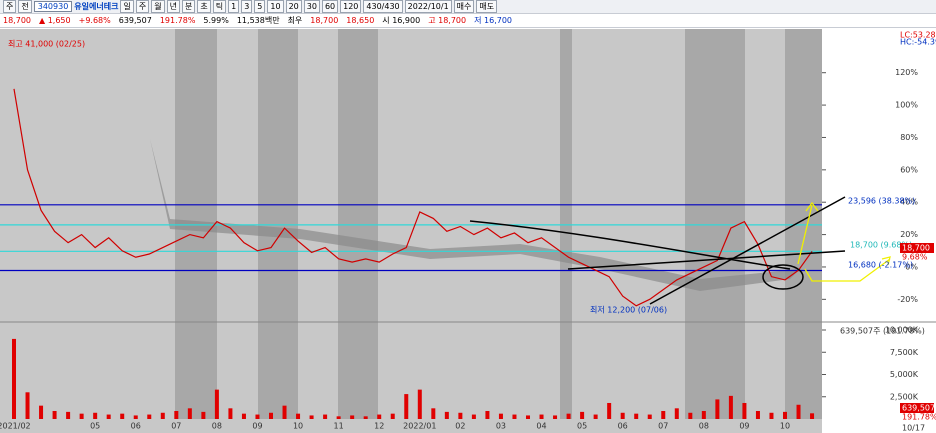 Image resolution: width=936 pixels, height=433 pixels. I want to click on amount: 11,538백만, so click(258, 20).